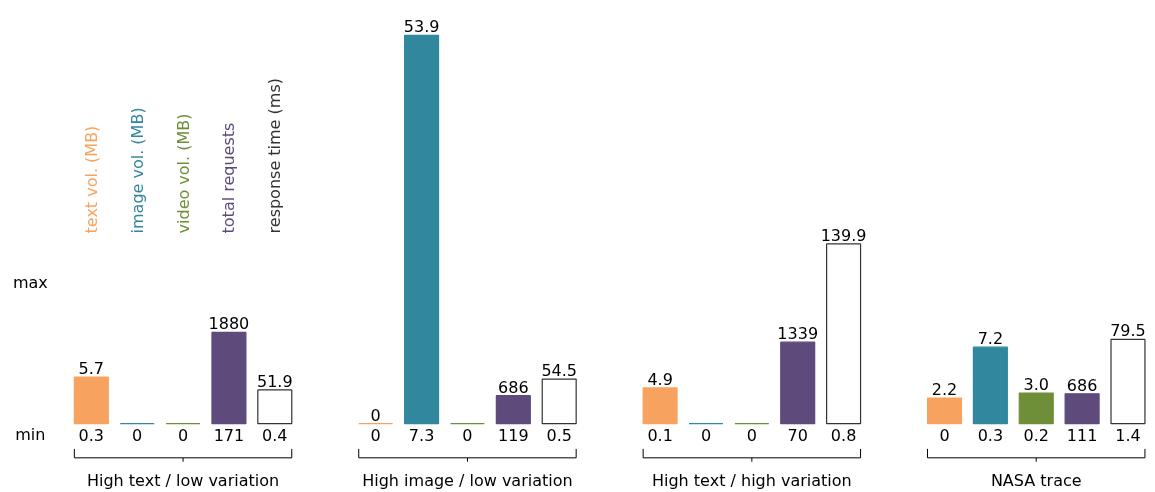  What do you see at coordinates (559, 371) in the screenshot?
I see `annotation: 54.5` at bounding box center [559, 371].